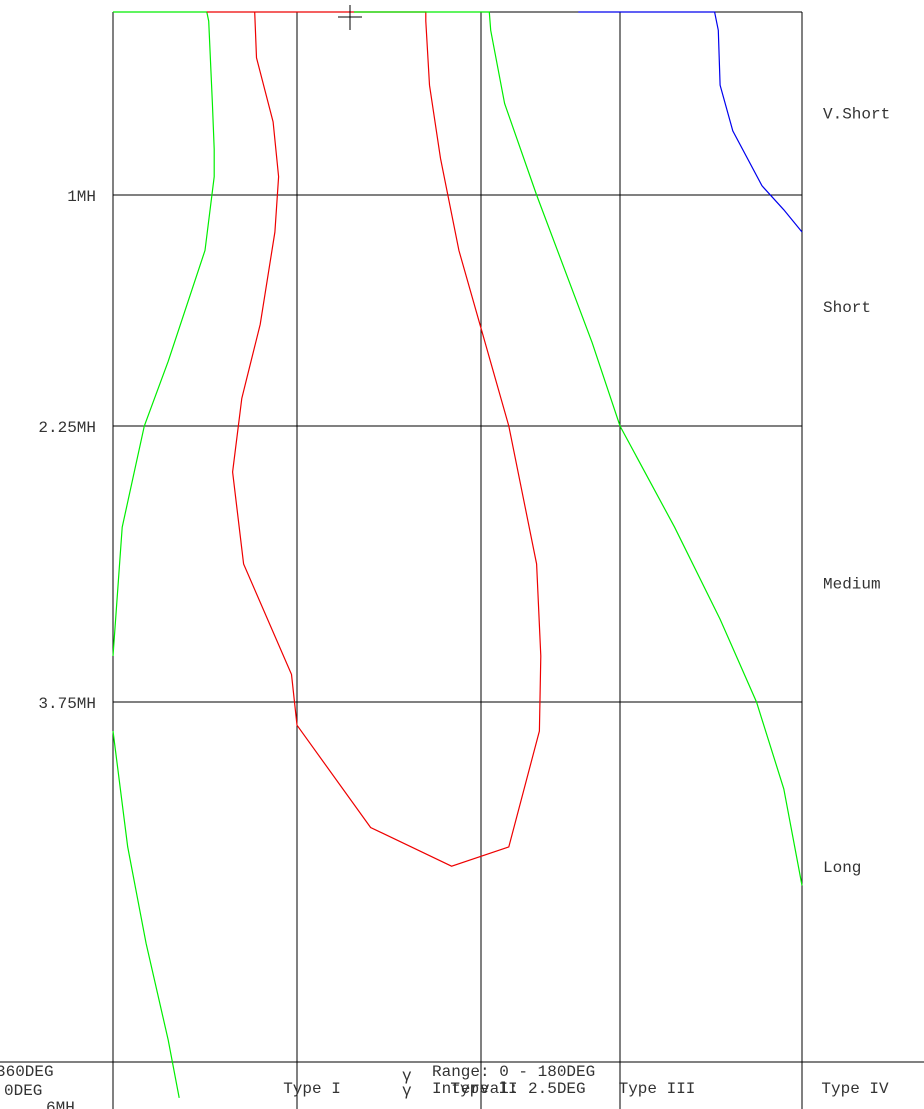 The width and height of the screenshot is (924, 1109). What do you see at coordinates (842, 868) in the screenshot?
I see `row-label-3: Long` at bounding box center [842, 868].